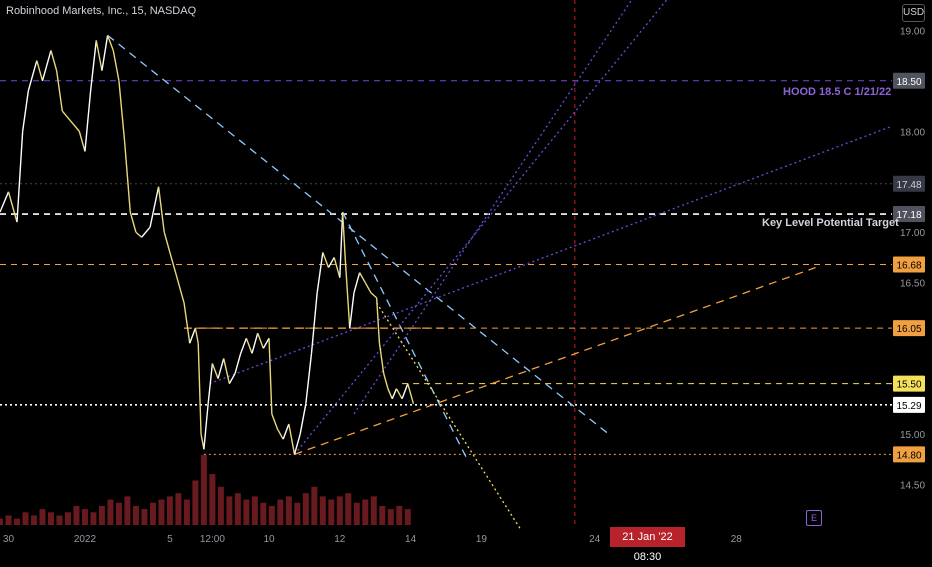  What do you see at coordinates (912, 435) in the screenshot?
I see `y-tick-label: 15.00` at bounding box center [912, 435].